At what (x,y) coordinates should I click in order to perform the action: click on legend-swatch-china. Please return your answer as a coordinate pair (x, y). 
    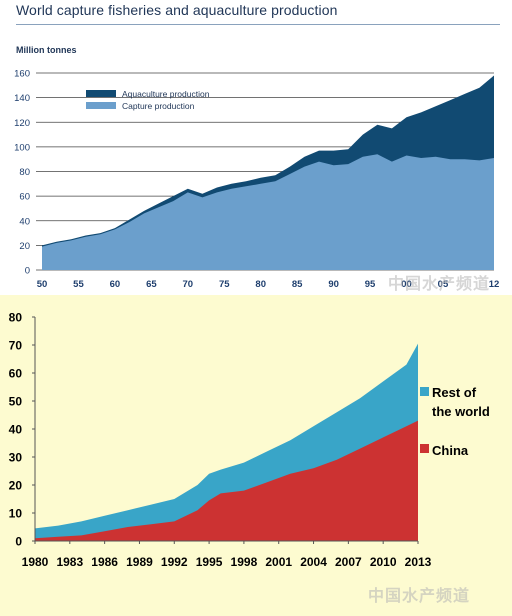
    Looking at the image, I should click on (424, 448).